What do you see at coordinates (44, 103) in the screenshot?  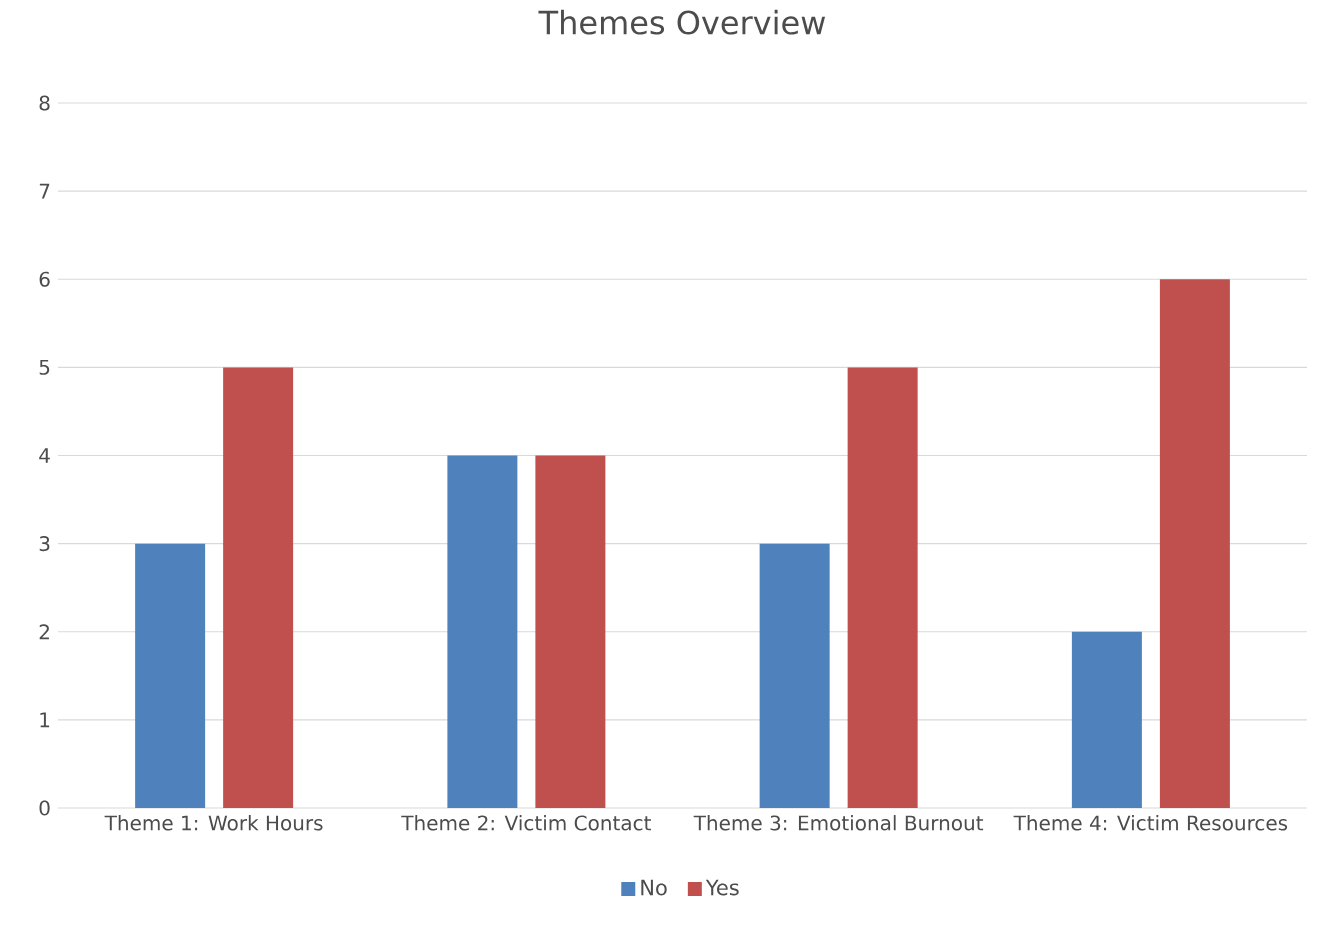 I see `y-tick-label: 8` at bounding box center [44, 103].